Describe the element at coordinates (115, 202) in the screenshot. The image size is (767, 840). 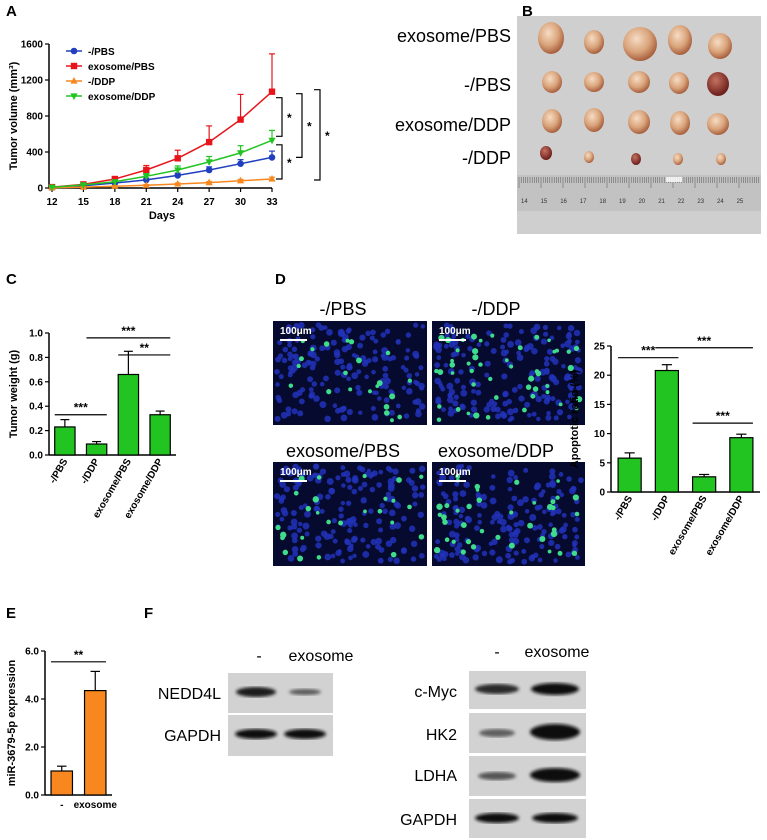
I see `x-tick-label: 18` at that location.